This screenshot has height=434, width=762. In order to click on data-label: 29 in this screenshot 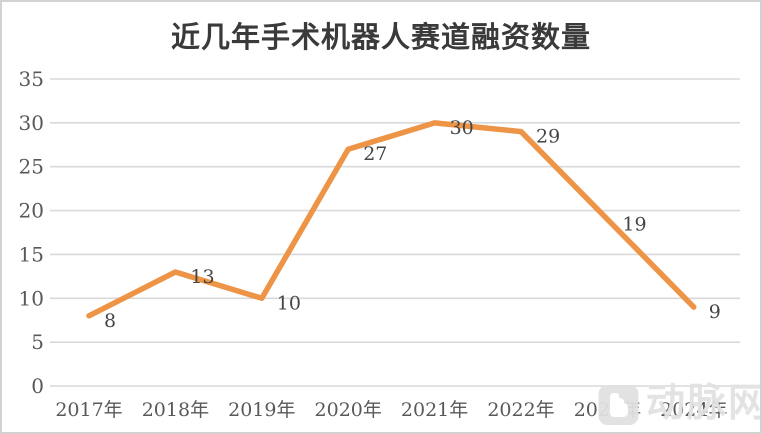, I will do `click(548, 137)`.